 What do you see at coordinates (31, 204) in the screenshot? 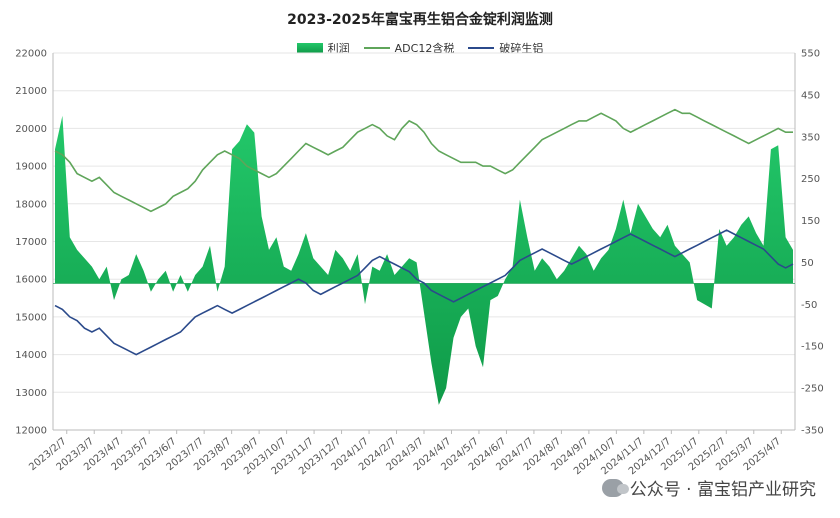
I see `y-left-tick-label: 18000` at bounding box center [31, 204].